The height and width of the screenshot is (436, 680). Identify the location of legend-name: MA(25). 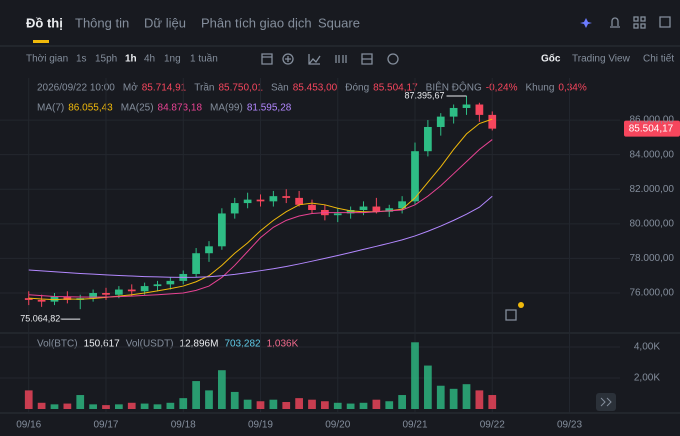
(137, 108).